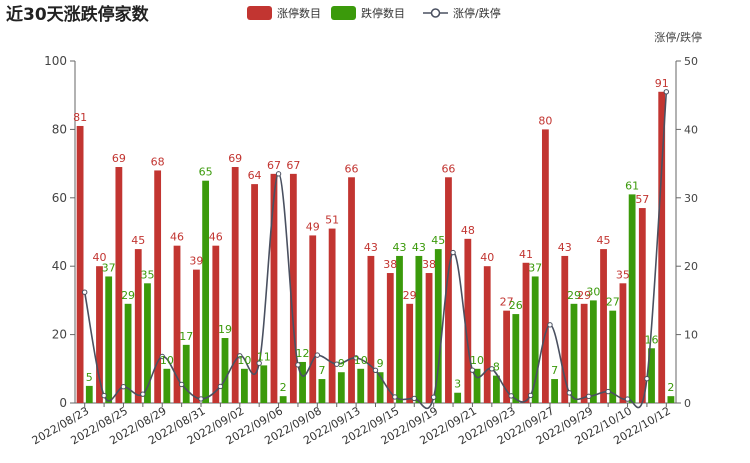  I want to click on right-tick-label: 20, so click(691, 266).